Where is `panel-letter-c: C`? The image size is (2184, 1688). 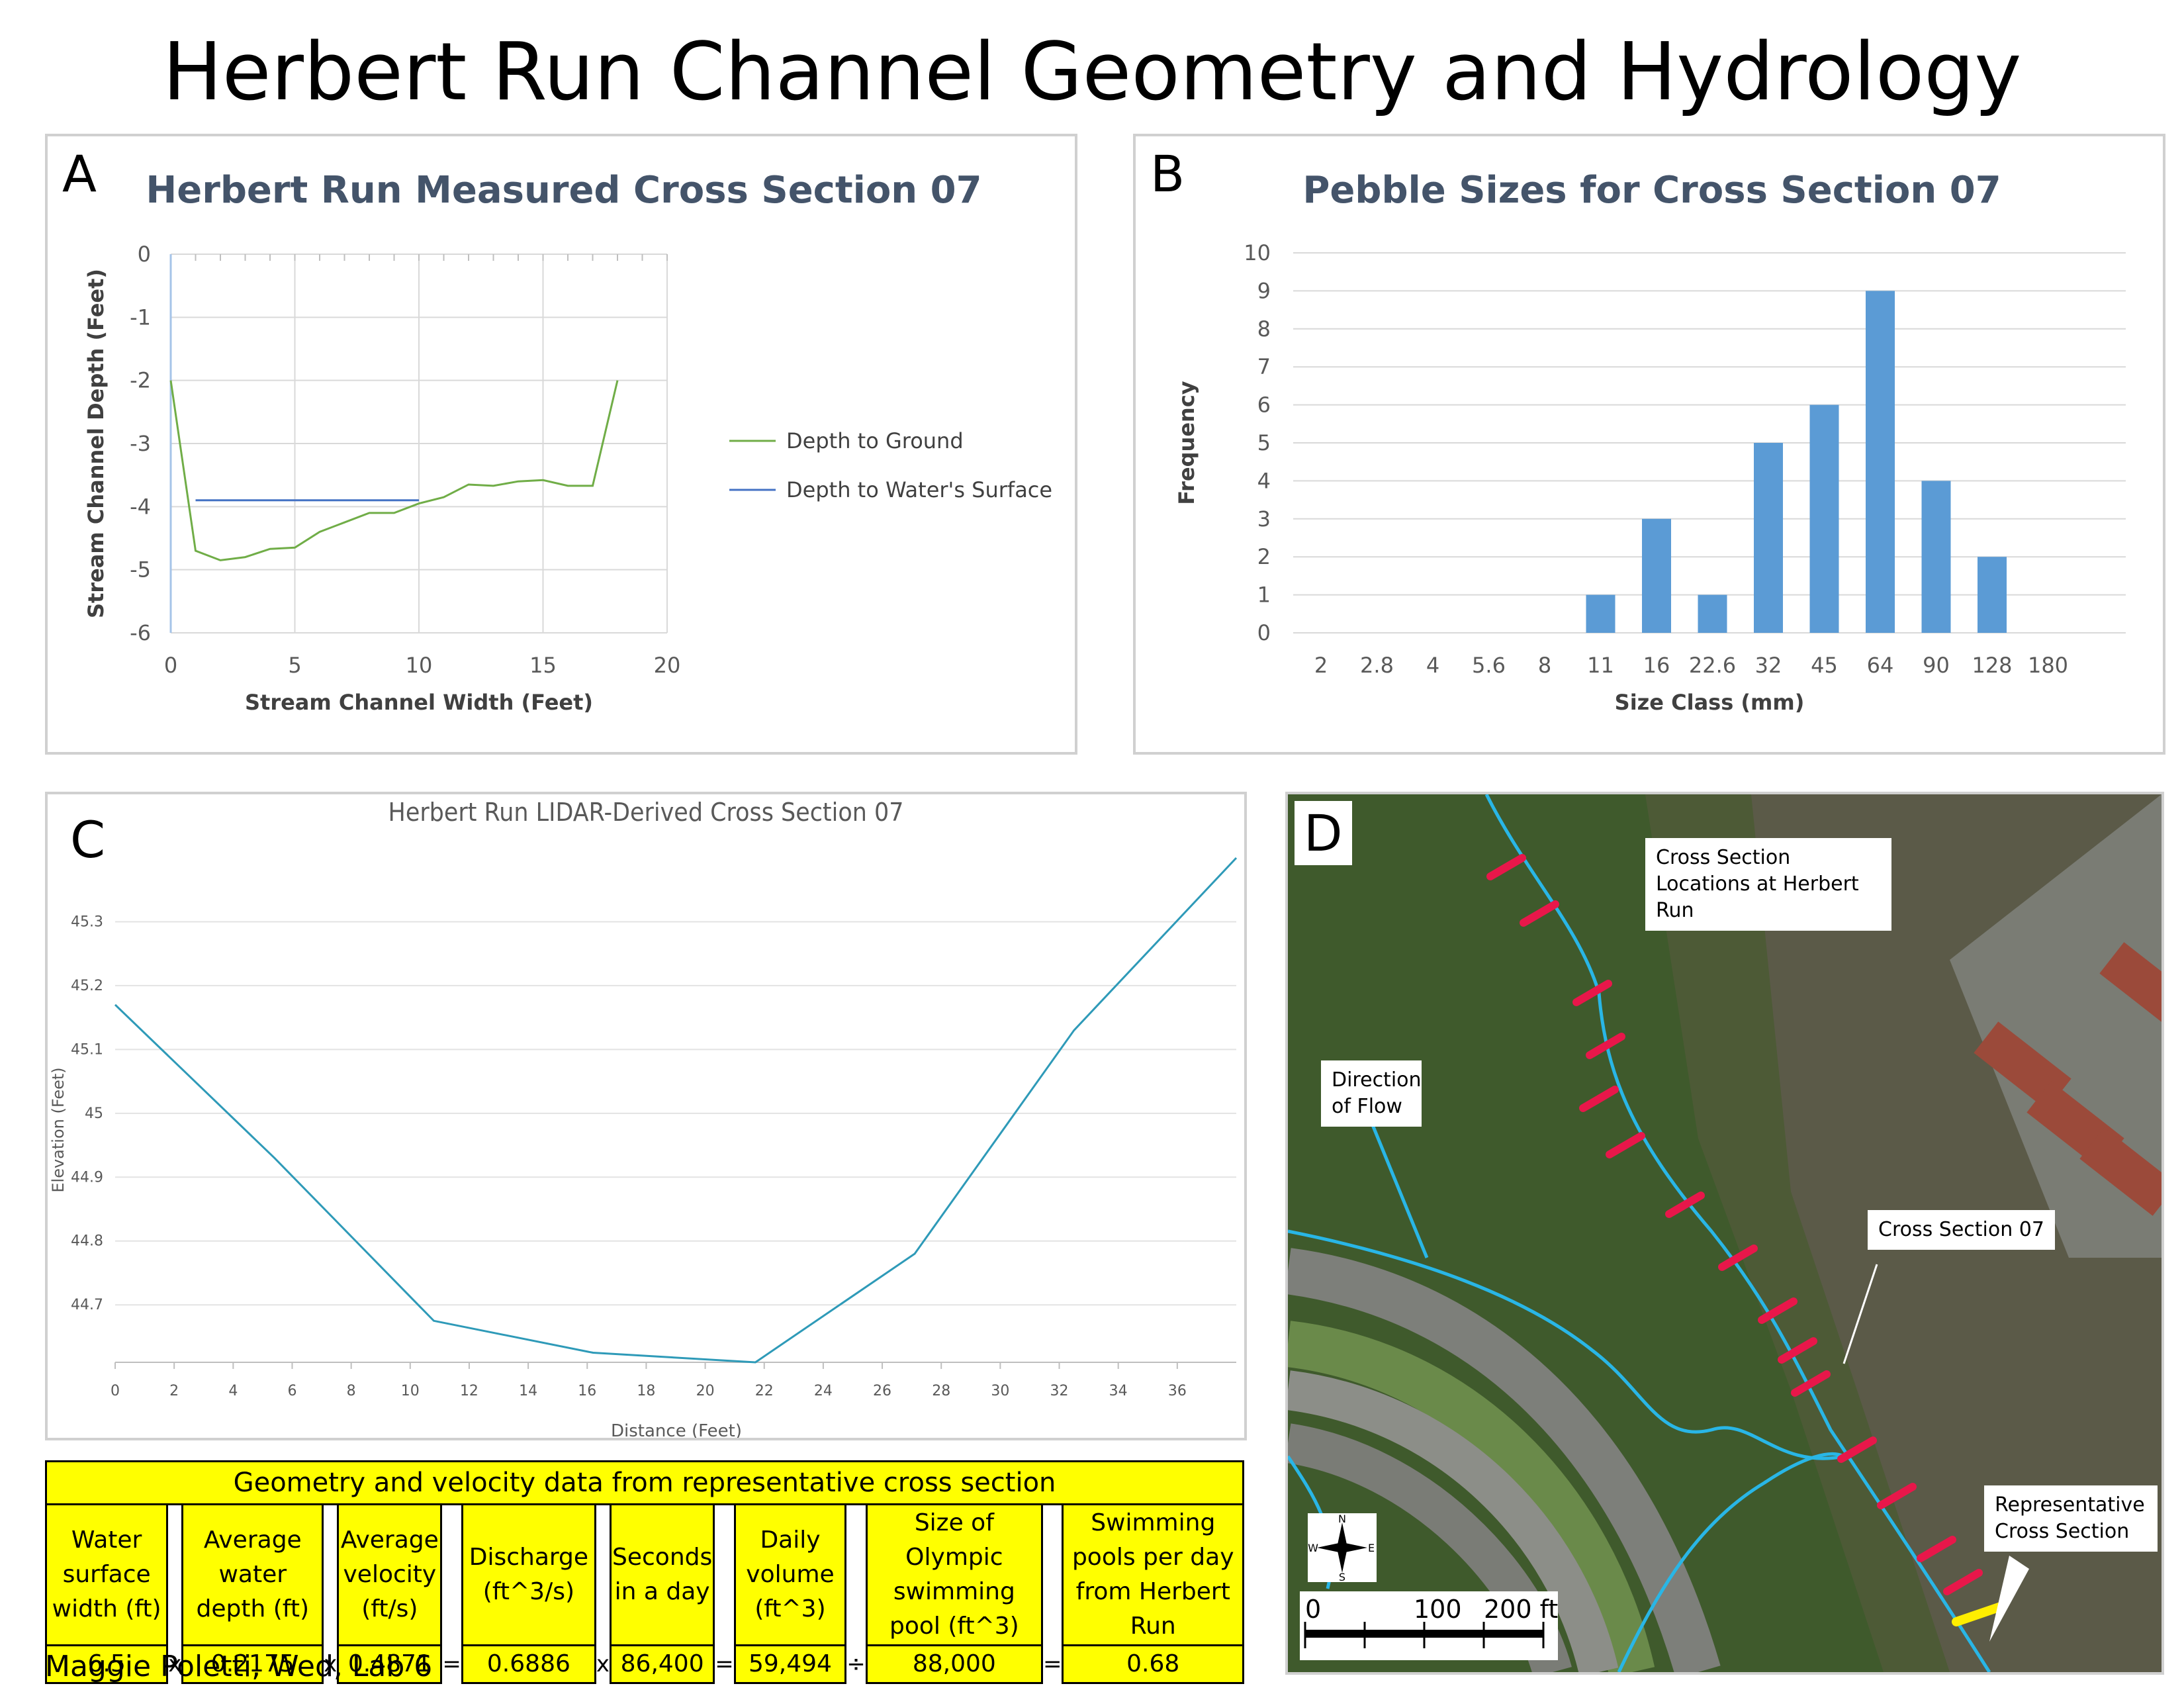
panel-letter-c: C is located at coordinates (88, 840).